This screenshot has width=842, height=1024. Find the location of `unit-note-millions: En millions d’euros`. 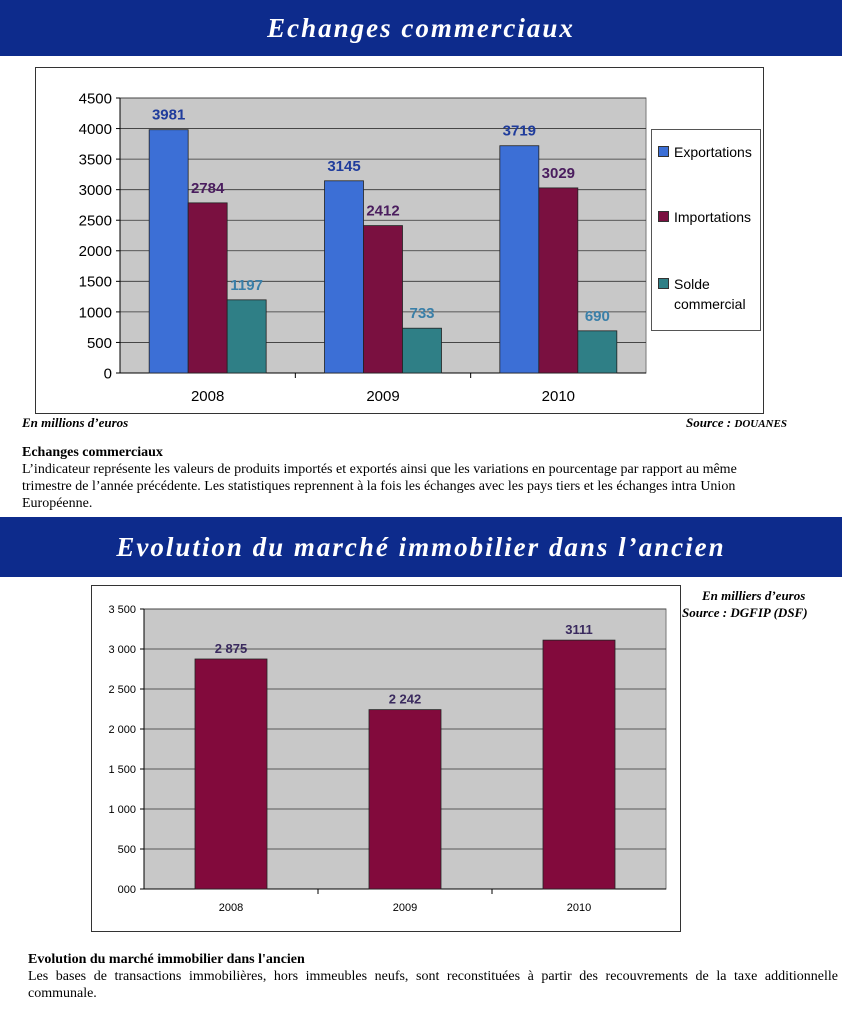

unit-note-millions: En millions d’euros is located at coordinates (75, 422).